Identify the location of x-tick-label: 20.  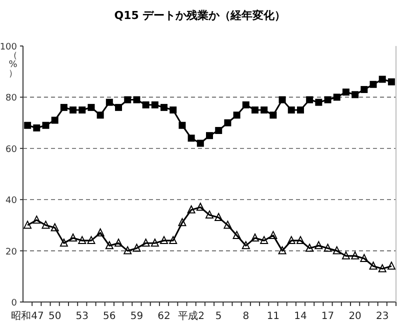
(355, 316).